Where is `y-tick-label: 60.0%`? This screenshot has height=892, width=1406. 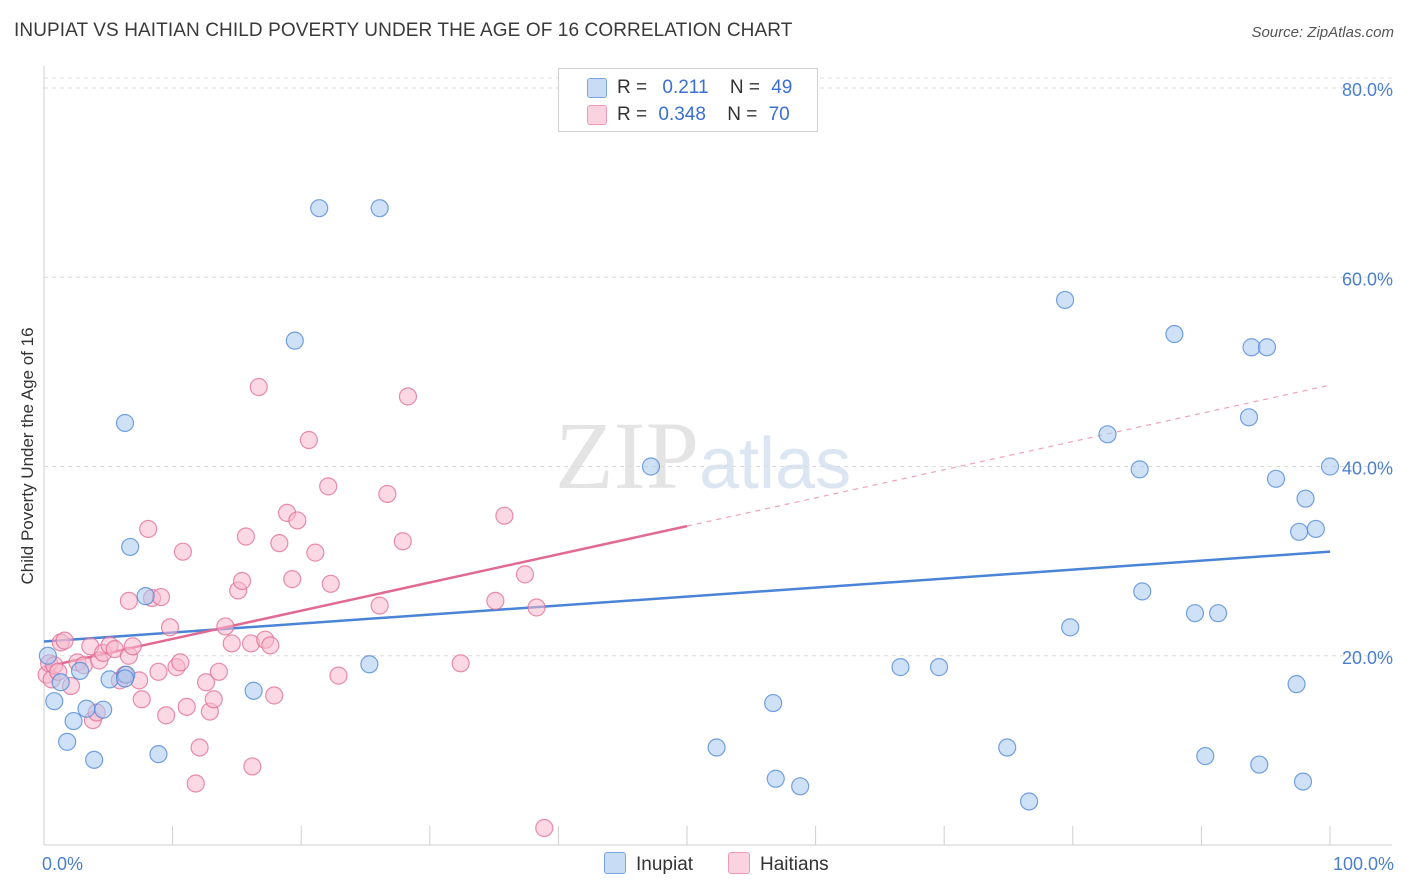 y-tick-label: 60.0% is located at coordinates (1367, 279).